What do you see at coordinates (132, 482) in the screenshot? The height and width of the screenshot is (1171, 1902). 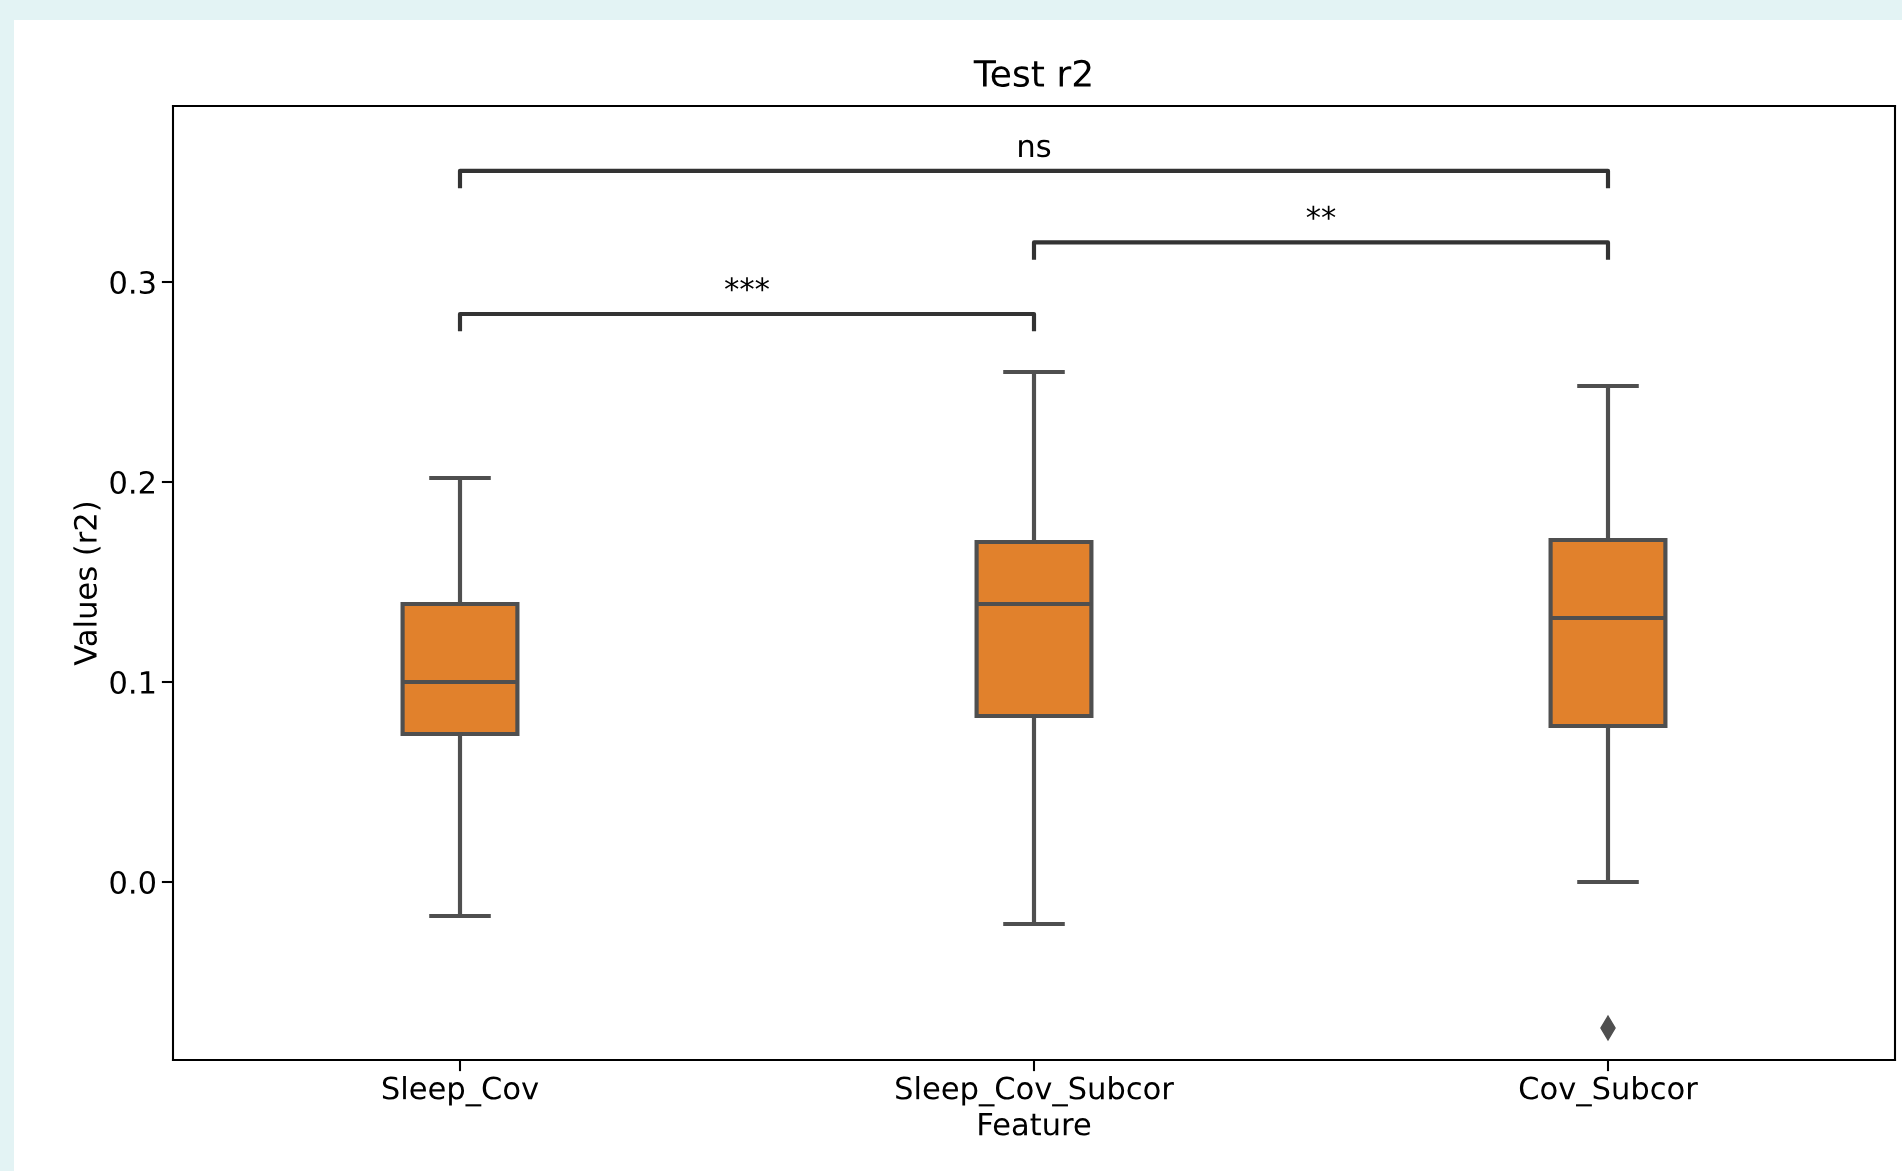 I see `y-tick-label: 0.2` at bounding box center [132, 482].